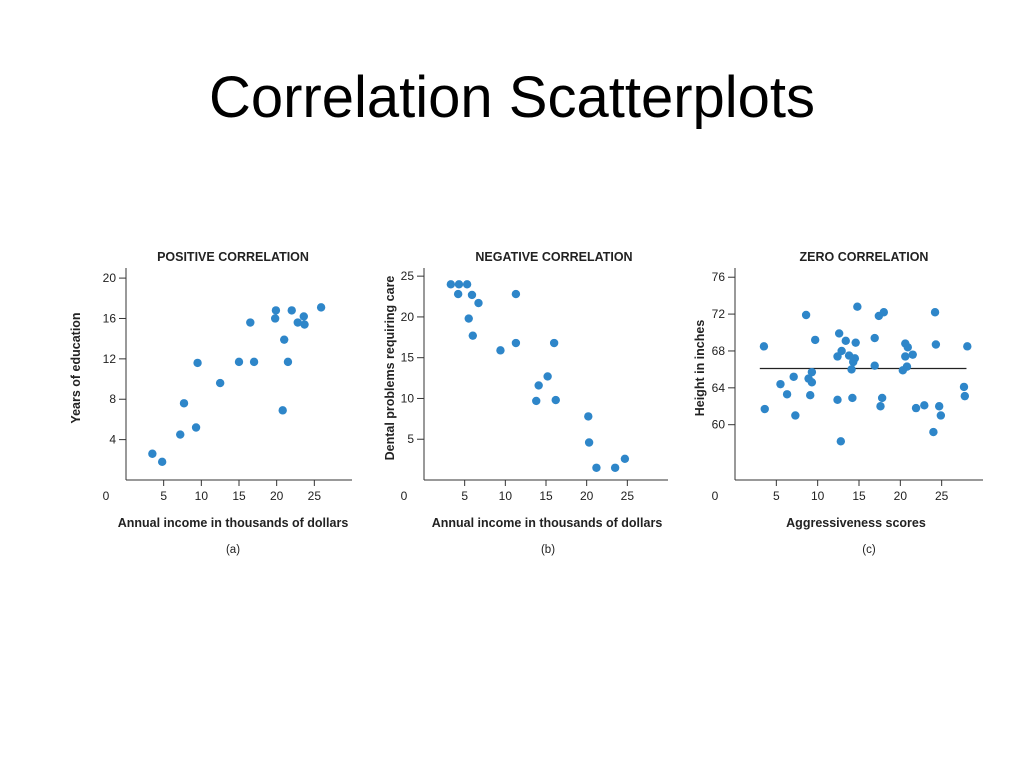  Describe the element at coordinates (512, 97) in the screenshot. I see `slide-title: Correlation Scatterplots` at that location.